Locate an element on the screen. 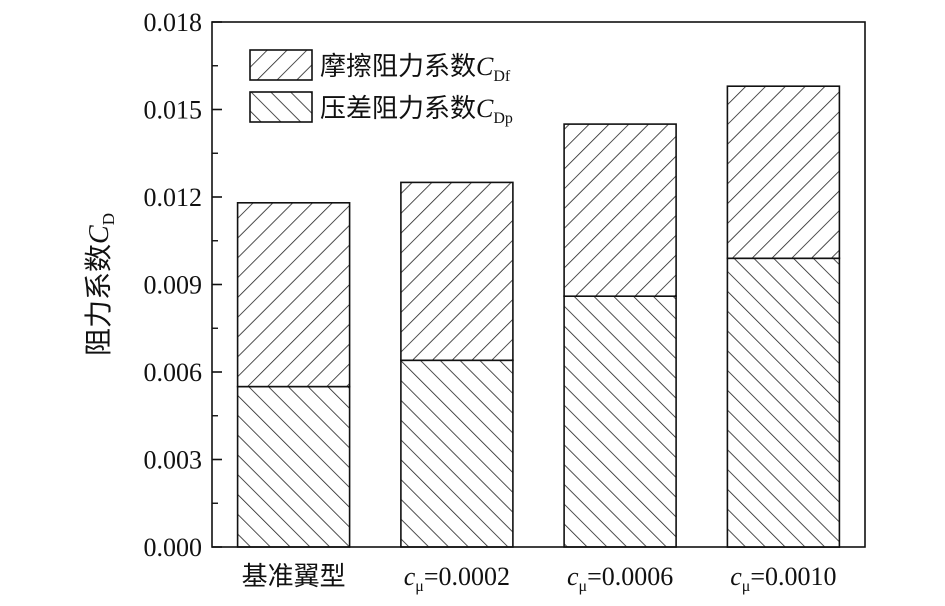 This screenshot has width=945, height=606. x-tick-label-3: cμ=0.0010 is located at coordinates (783, 578).